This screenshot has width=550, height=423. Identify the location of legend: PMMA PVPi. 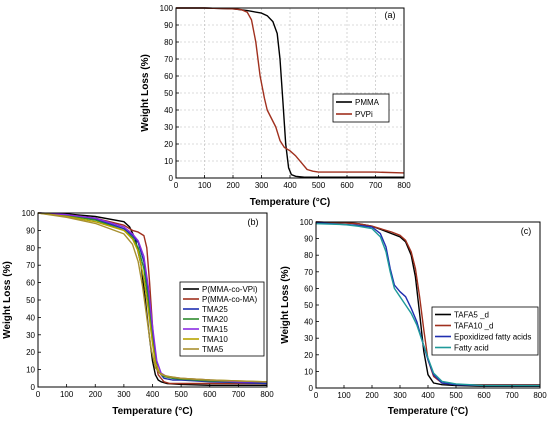
(361, 108).